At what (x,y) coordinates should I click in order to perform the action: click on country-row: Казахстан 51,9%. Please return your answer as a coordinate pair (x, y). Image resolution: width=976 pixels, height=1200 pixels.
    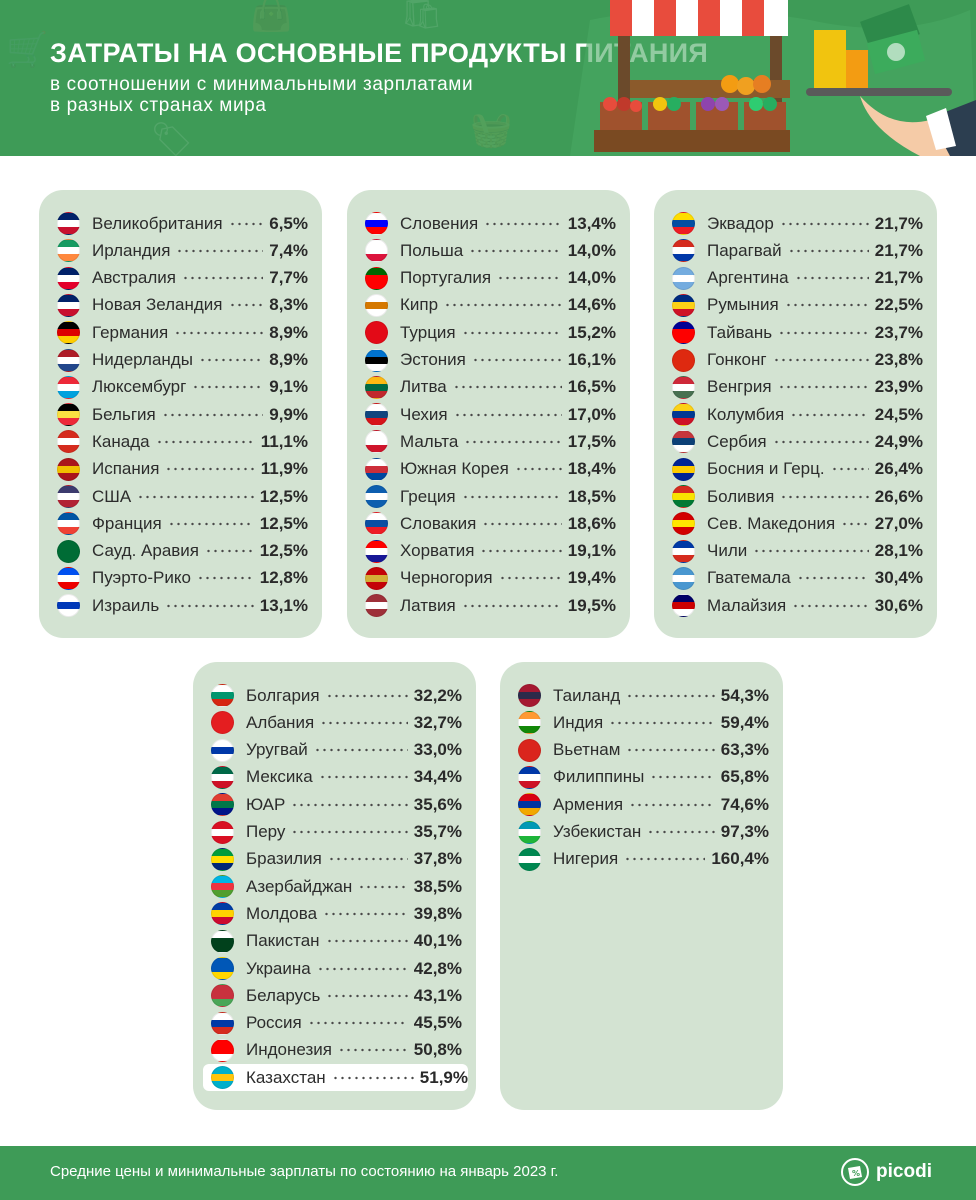
    Looking at the image, I should click on (335, 1078).